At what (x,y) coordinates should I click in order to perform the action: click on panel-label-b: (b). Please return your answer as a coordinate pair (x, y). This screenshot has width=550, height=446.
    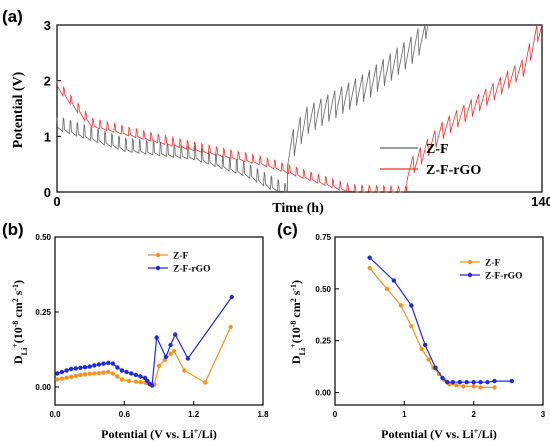
    Looking at the image, I should click on (13, 229).